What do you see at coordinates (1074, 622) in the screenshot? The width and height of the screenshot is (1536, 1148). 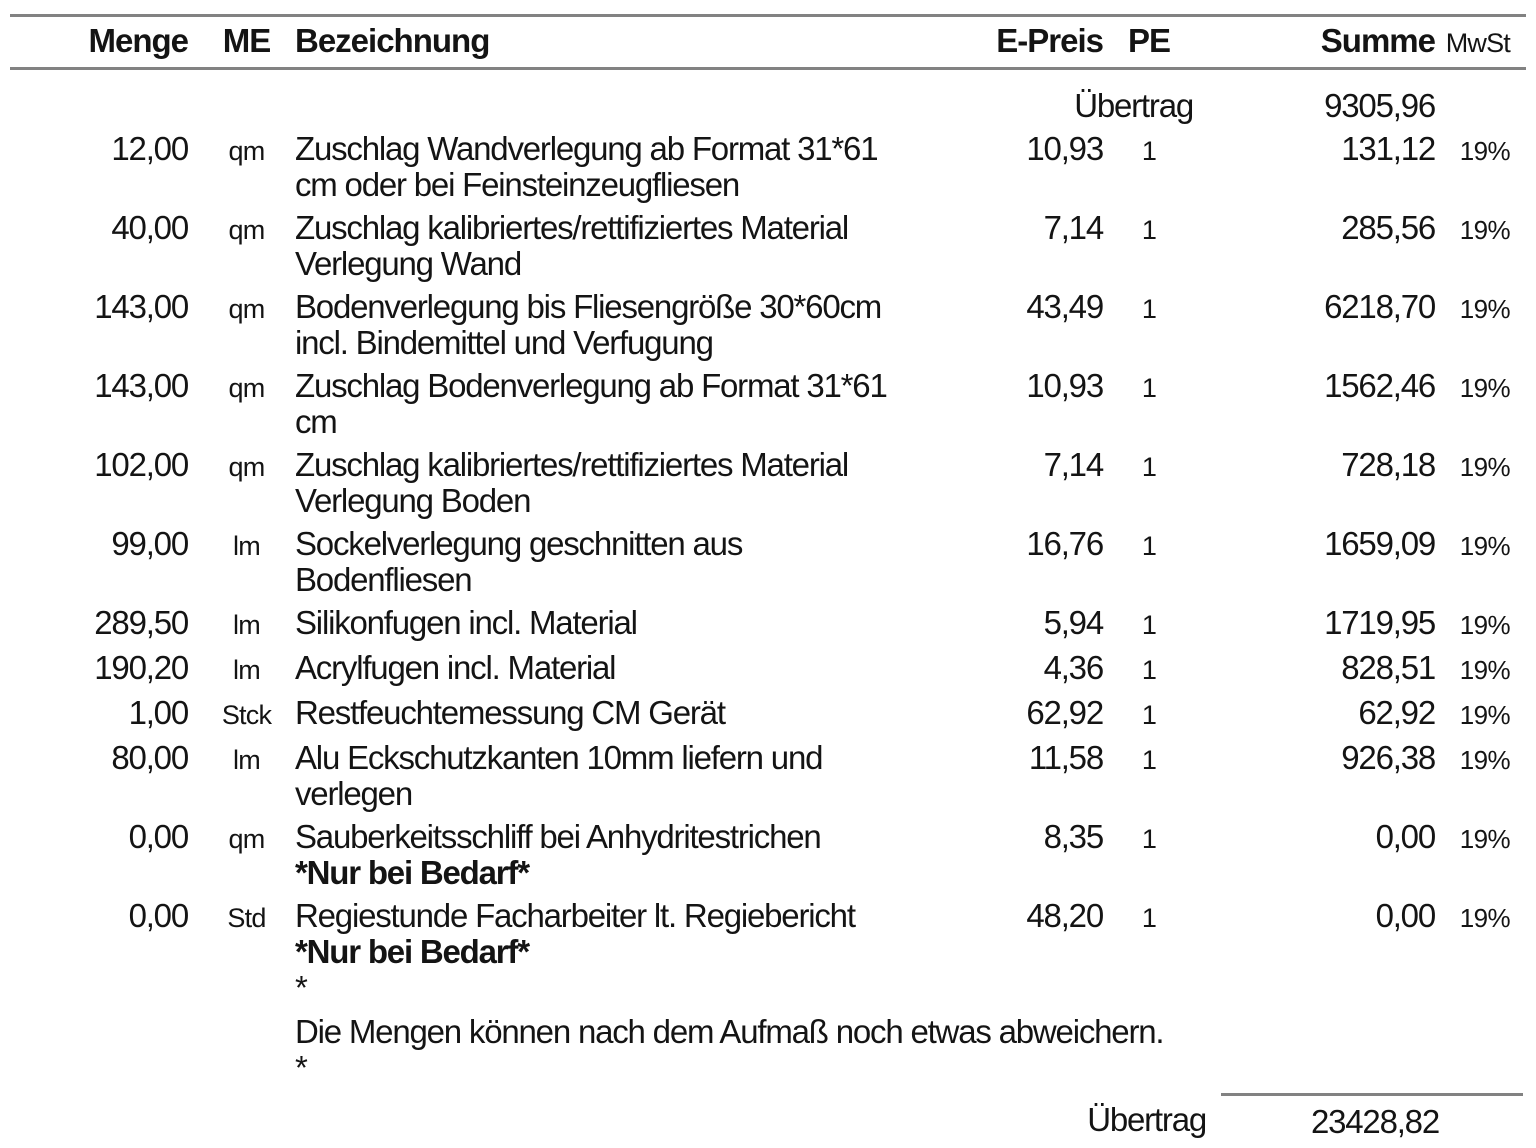 I see `unit-price-cell: 5,94` at bounding box center [1074, 622].